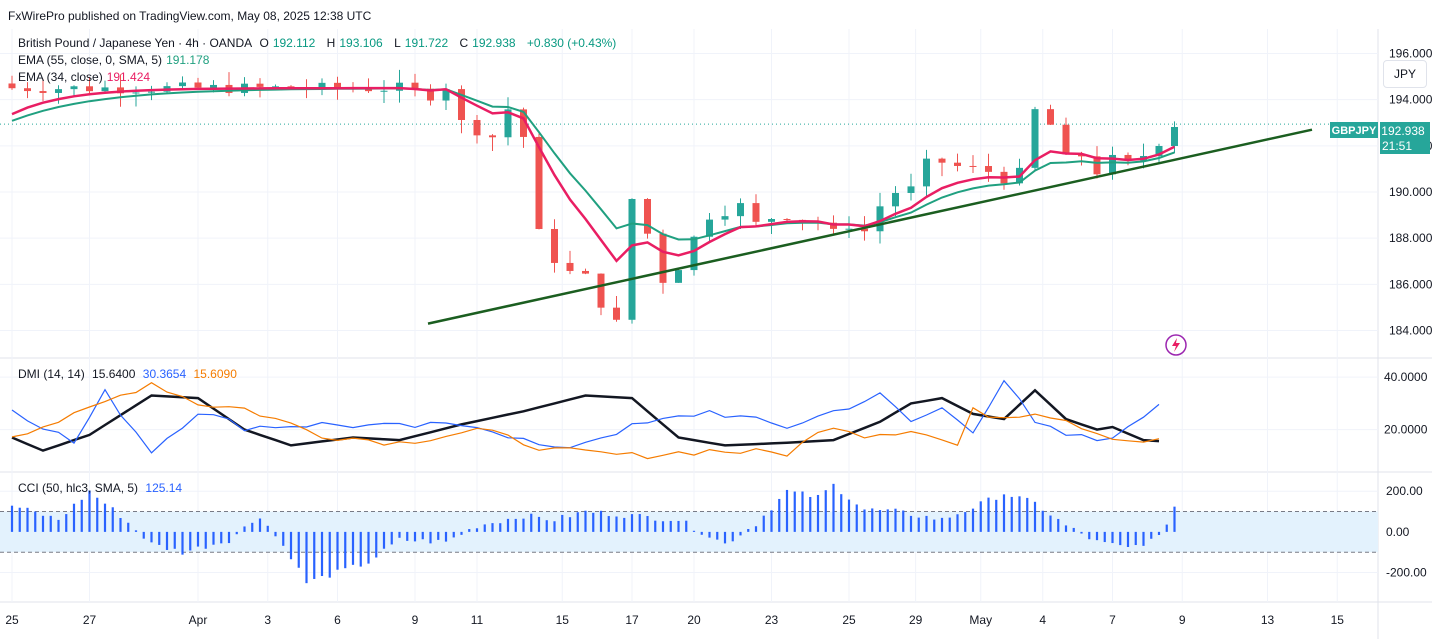 This screenshot has height=639, width=1432. I want to click on time-tick-label: 23, so click(772, 620).